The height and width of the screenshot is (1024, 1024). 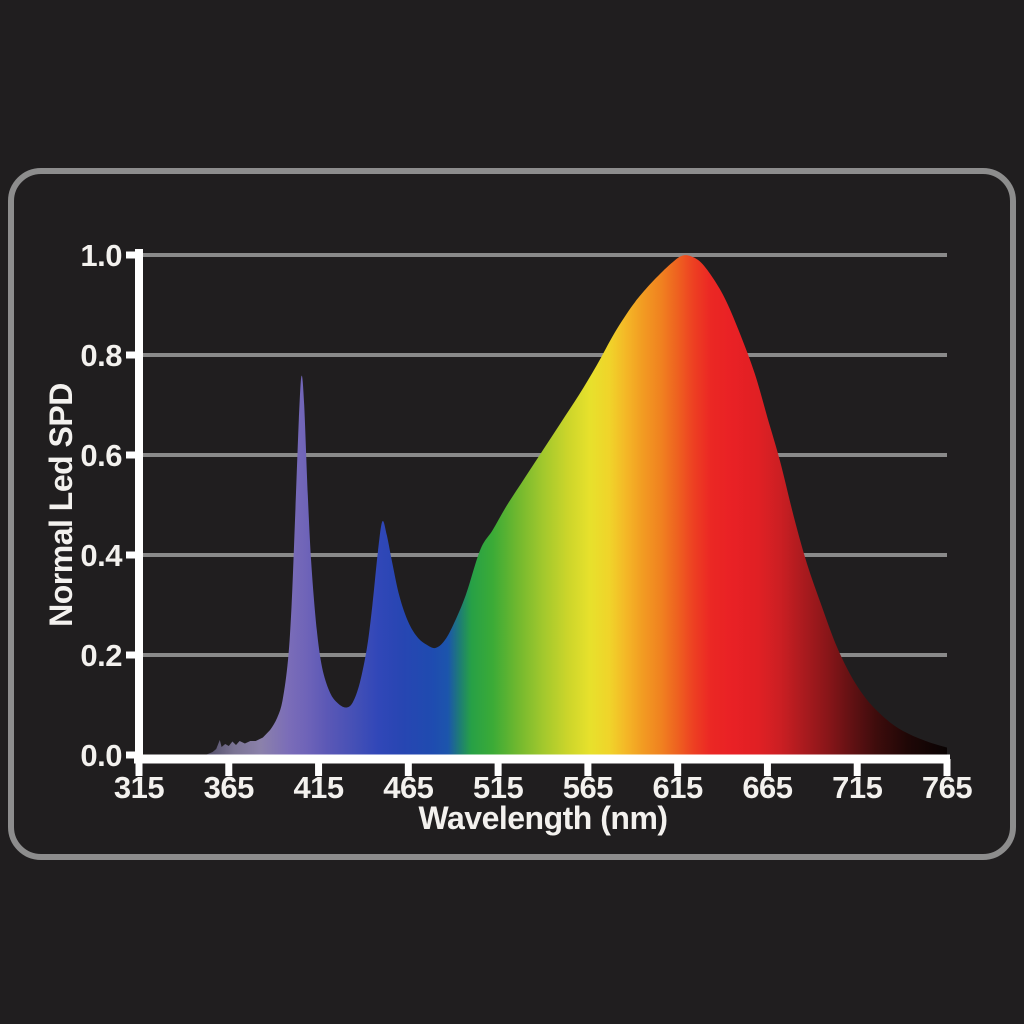 What do you see at coordinates (229, 787) in the screenshot?
I see `x-tick-label: 365` at bounding box center [229, 787].